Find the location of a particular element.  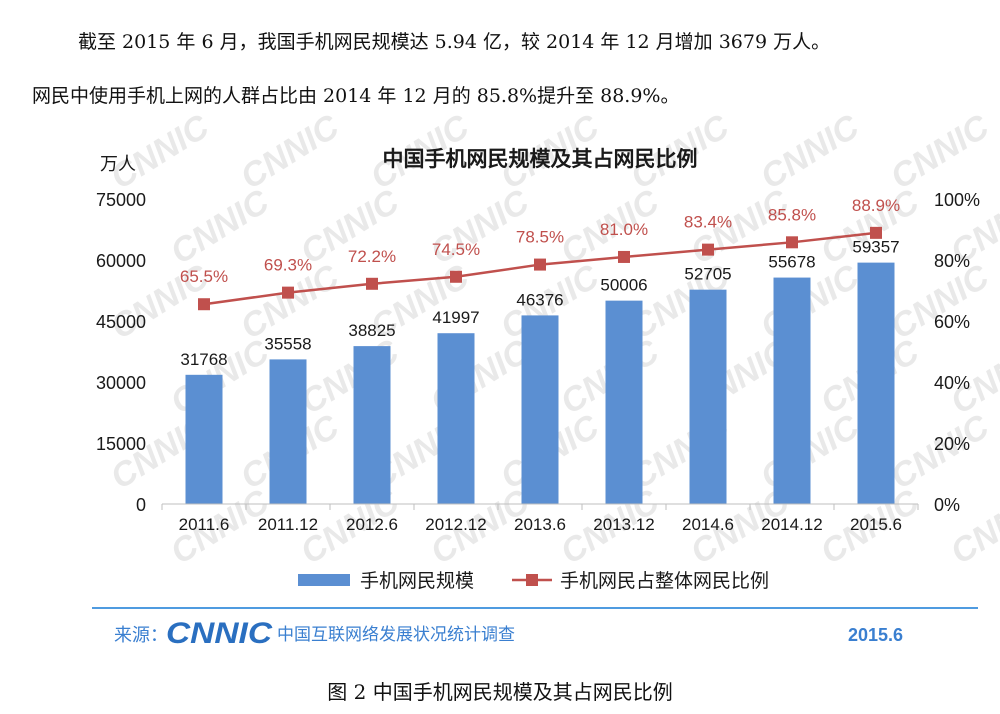

y-right-tick-label: 80% is located at coordinates (952, 261).